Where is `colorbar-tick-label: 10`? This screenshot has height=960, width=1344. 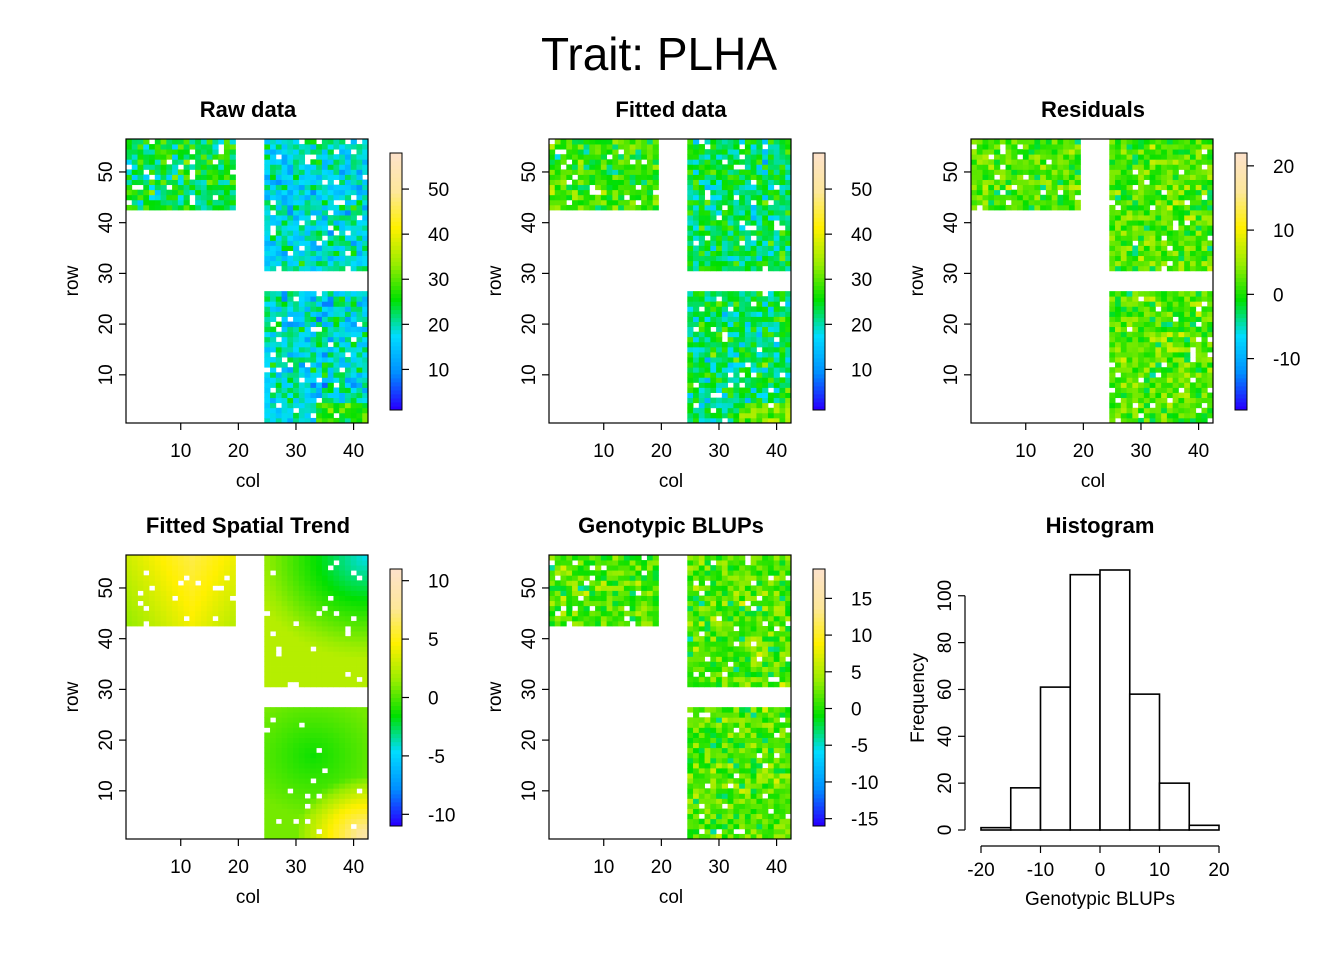 colorbar-tick-label: 10 is located at coordinates (438, 582).